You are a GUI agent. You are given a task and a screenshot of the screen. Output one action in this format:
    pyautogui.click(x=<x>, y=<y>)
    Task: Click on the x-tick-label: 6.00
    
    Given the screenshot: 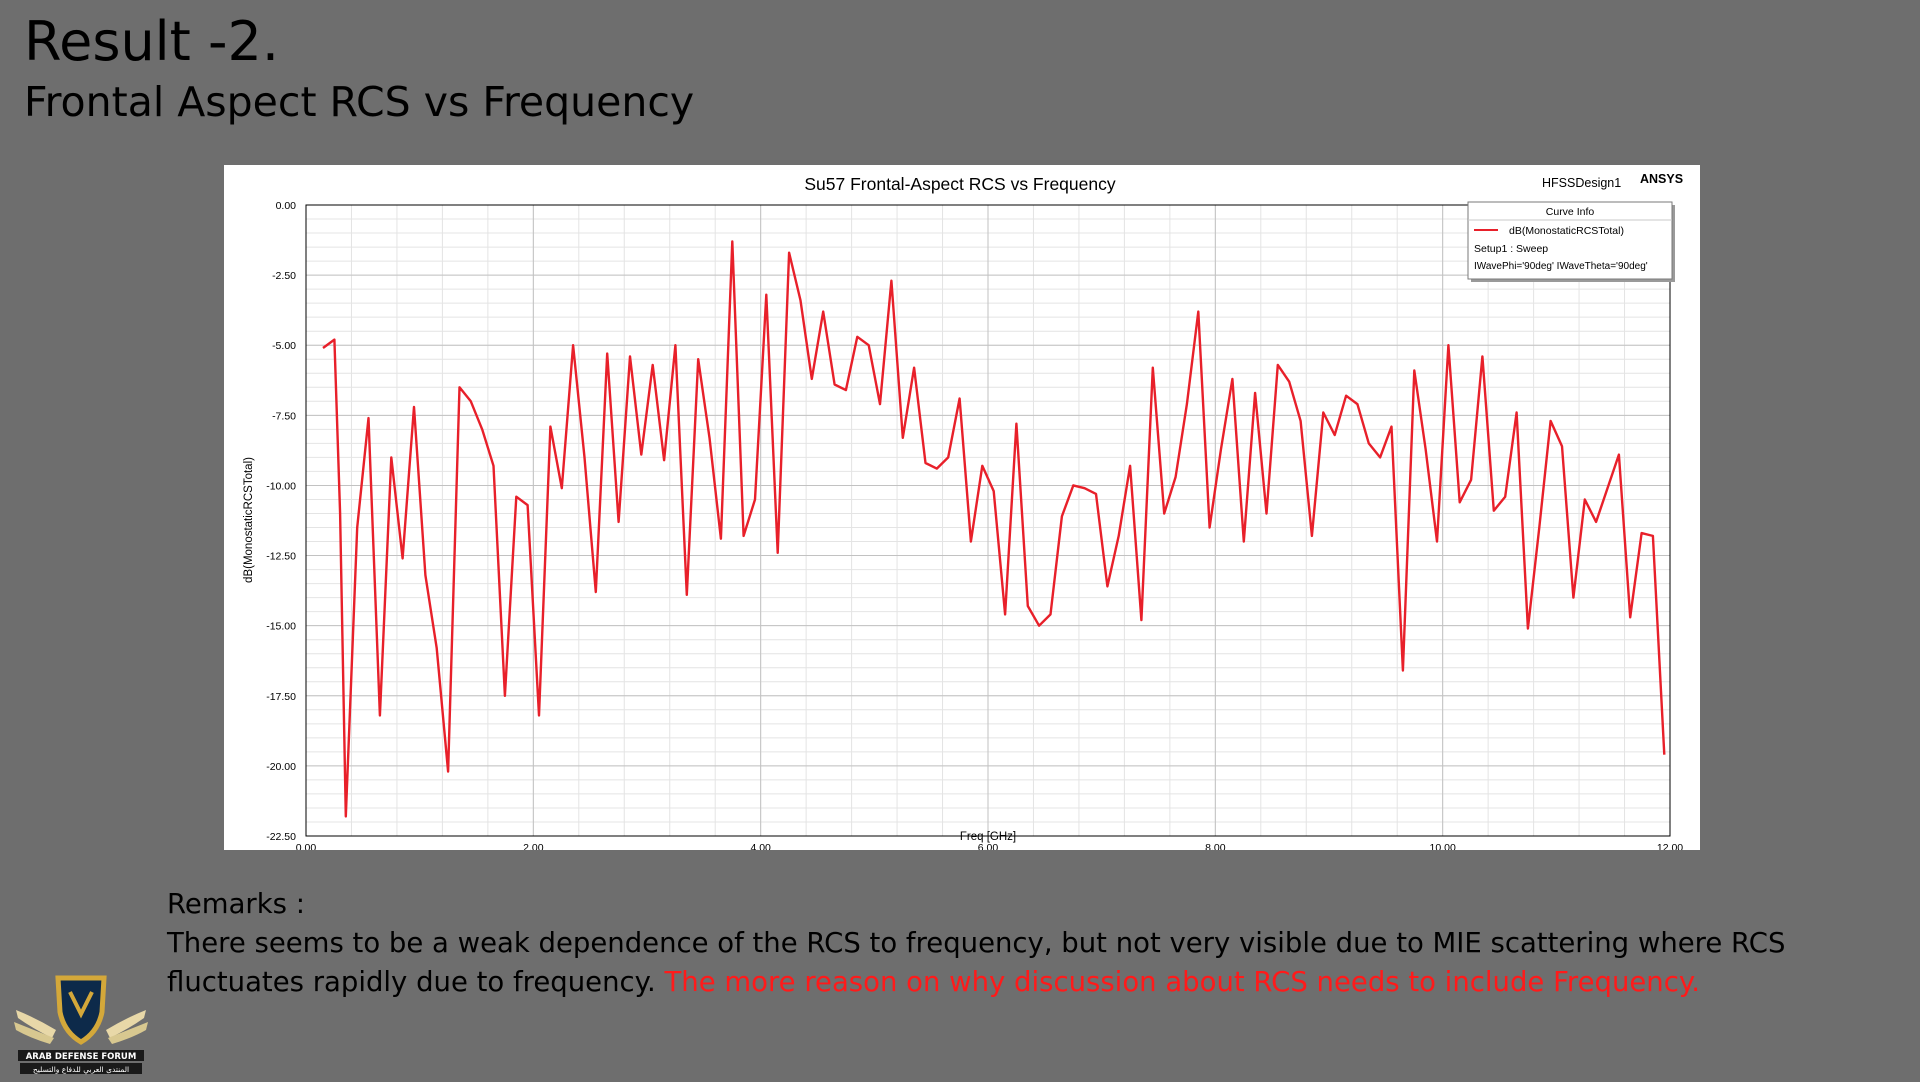 What is the action you would take?
    pyautogui.click(x=988, y=846)
    